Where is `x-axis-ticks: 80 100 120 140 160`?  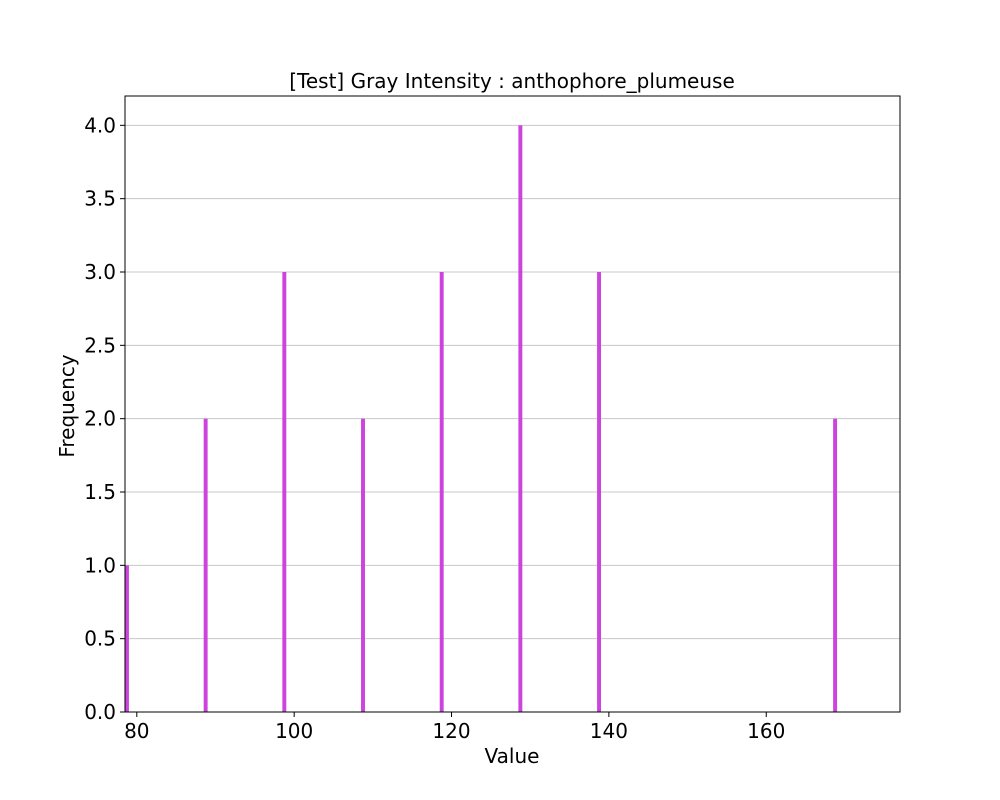
x-axis-ticks: 80 100 120 140 160 is located at coordinates (454, 727).